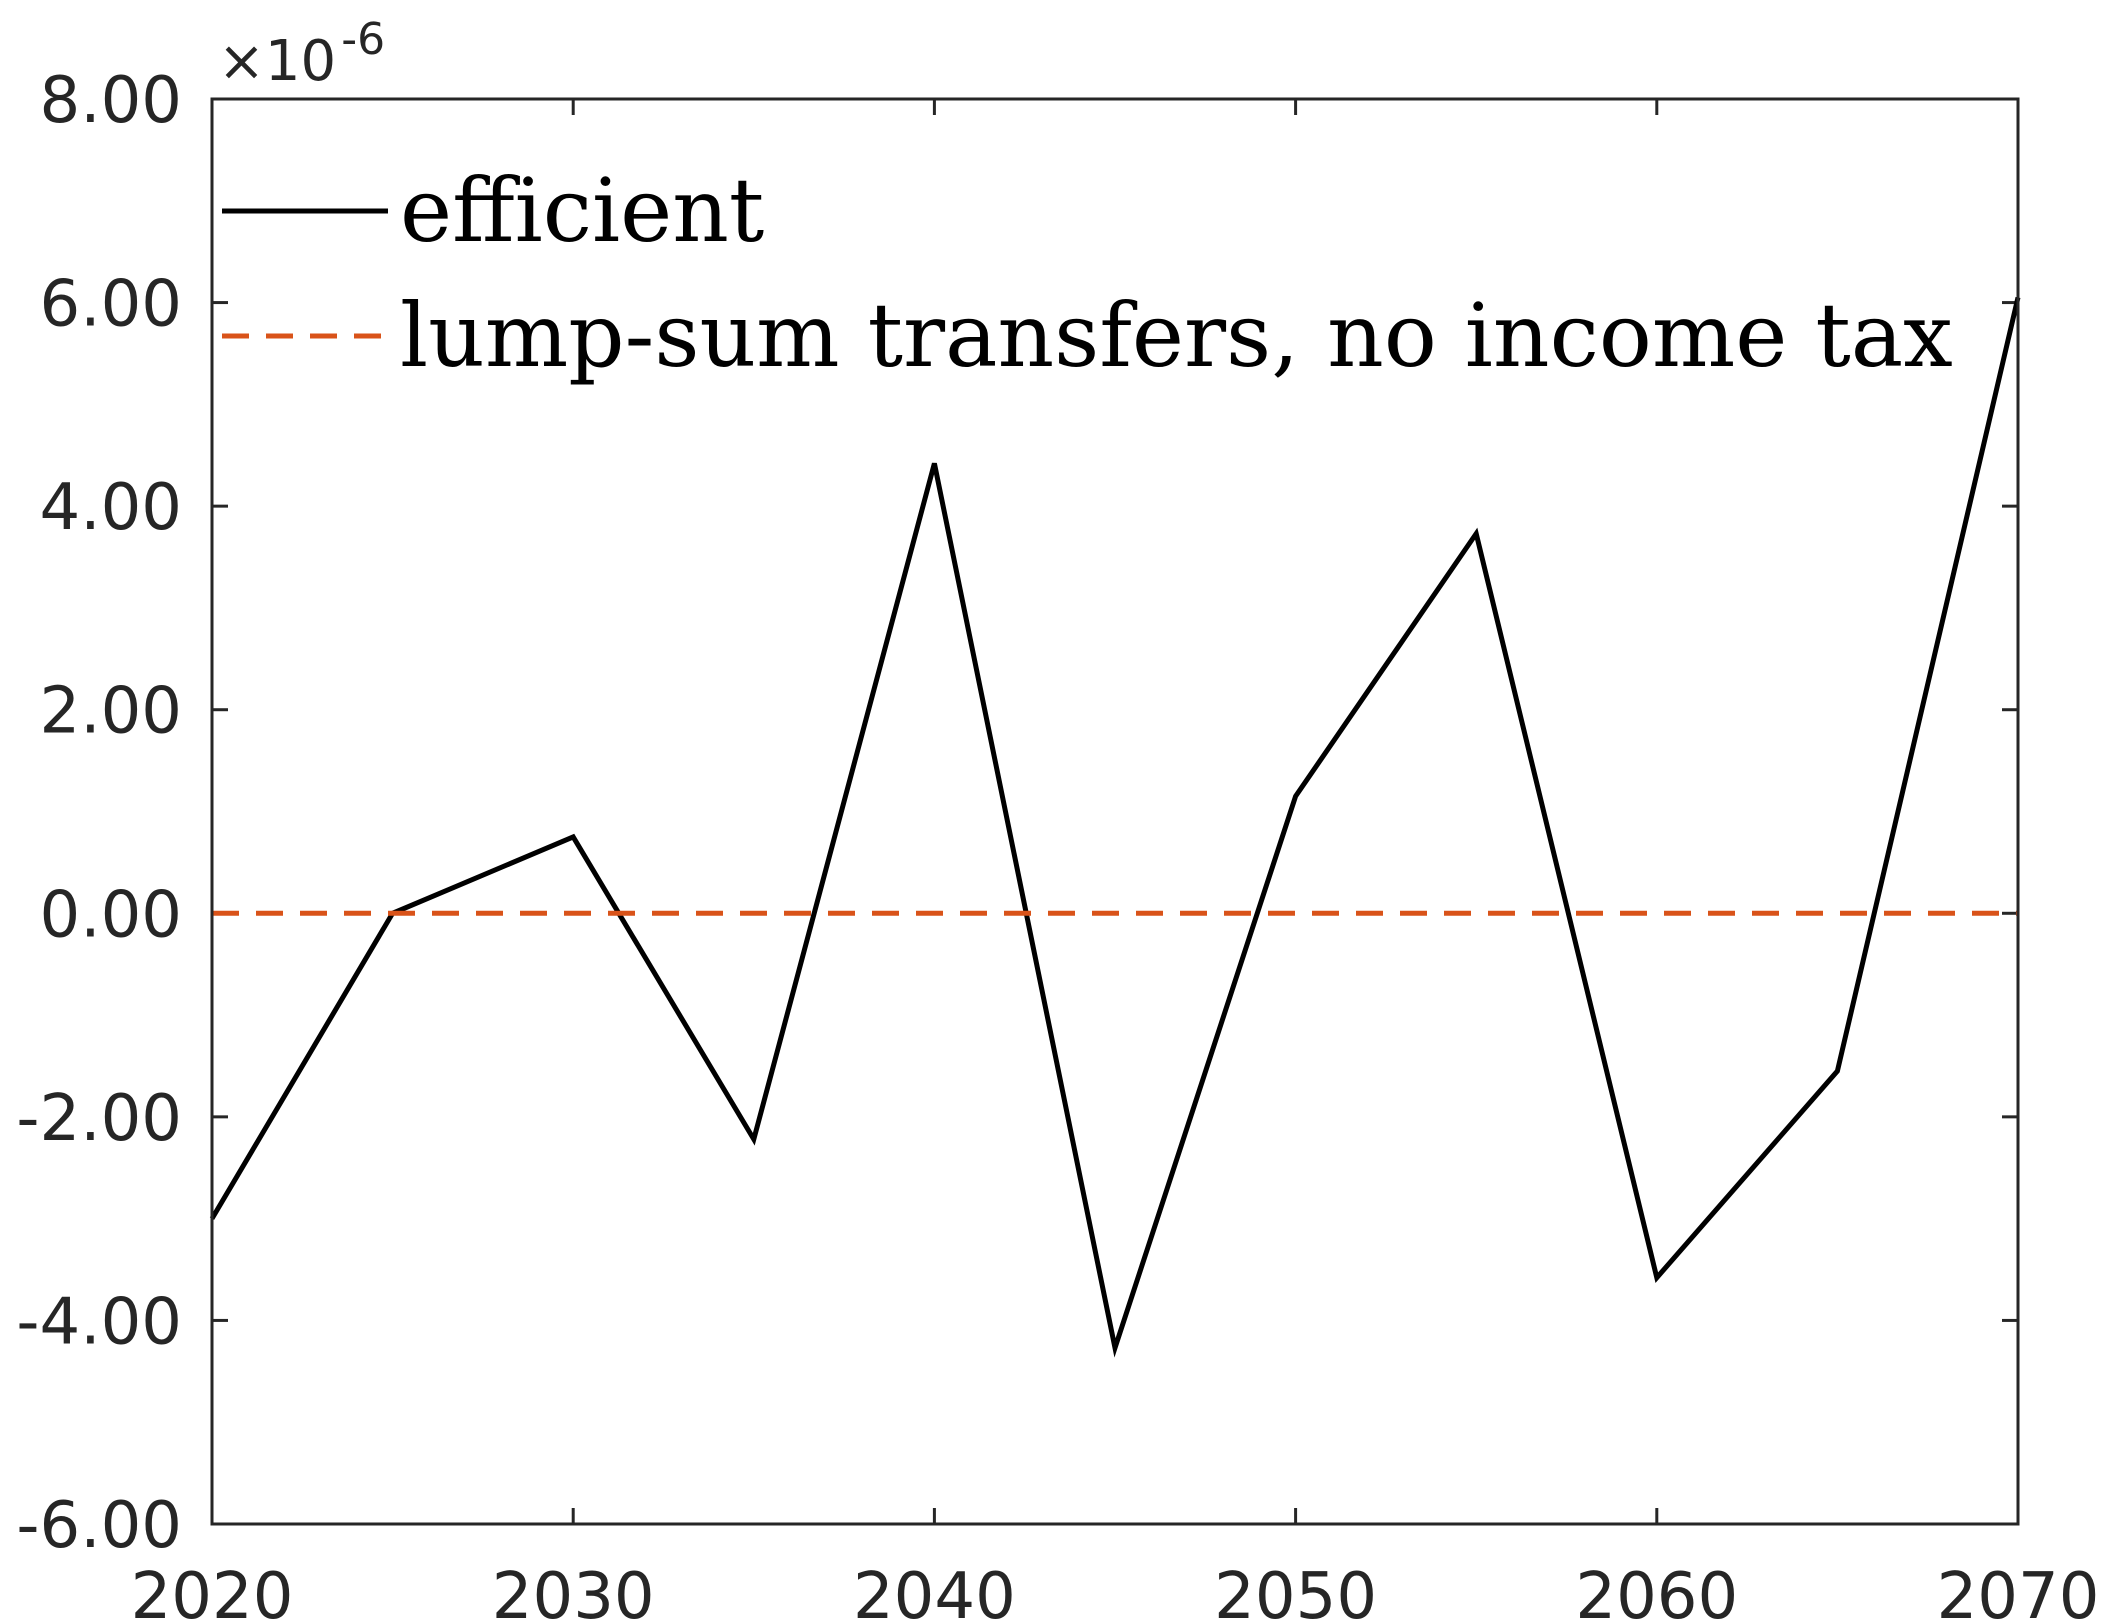  What do you see at coordinates (111, 915) in the screenshot?
I see `y-tick-label: 0.00` at bounding box center [111, 915].